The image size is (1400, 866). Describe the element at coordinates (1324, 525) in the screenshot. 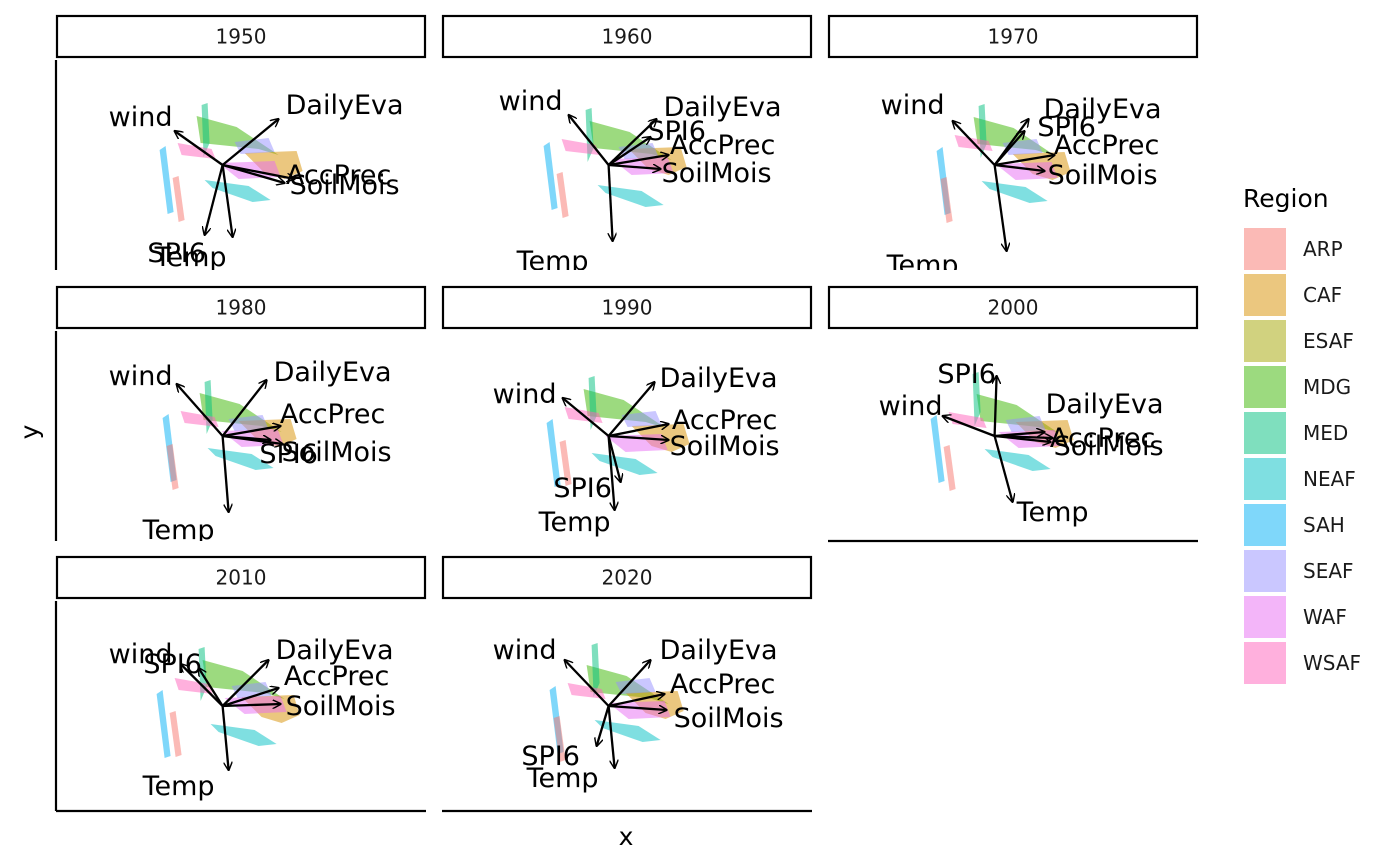

I see `legend-label: SAH` at that location.